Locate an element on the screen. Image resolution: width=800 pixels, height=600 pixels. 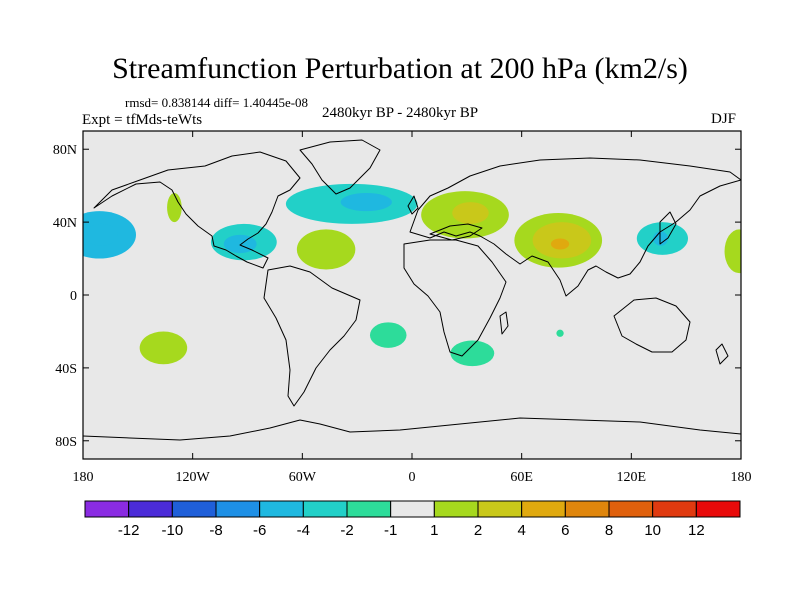
colorbar-label: -10 is located at coordinates (172, 530).